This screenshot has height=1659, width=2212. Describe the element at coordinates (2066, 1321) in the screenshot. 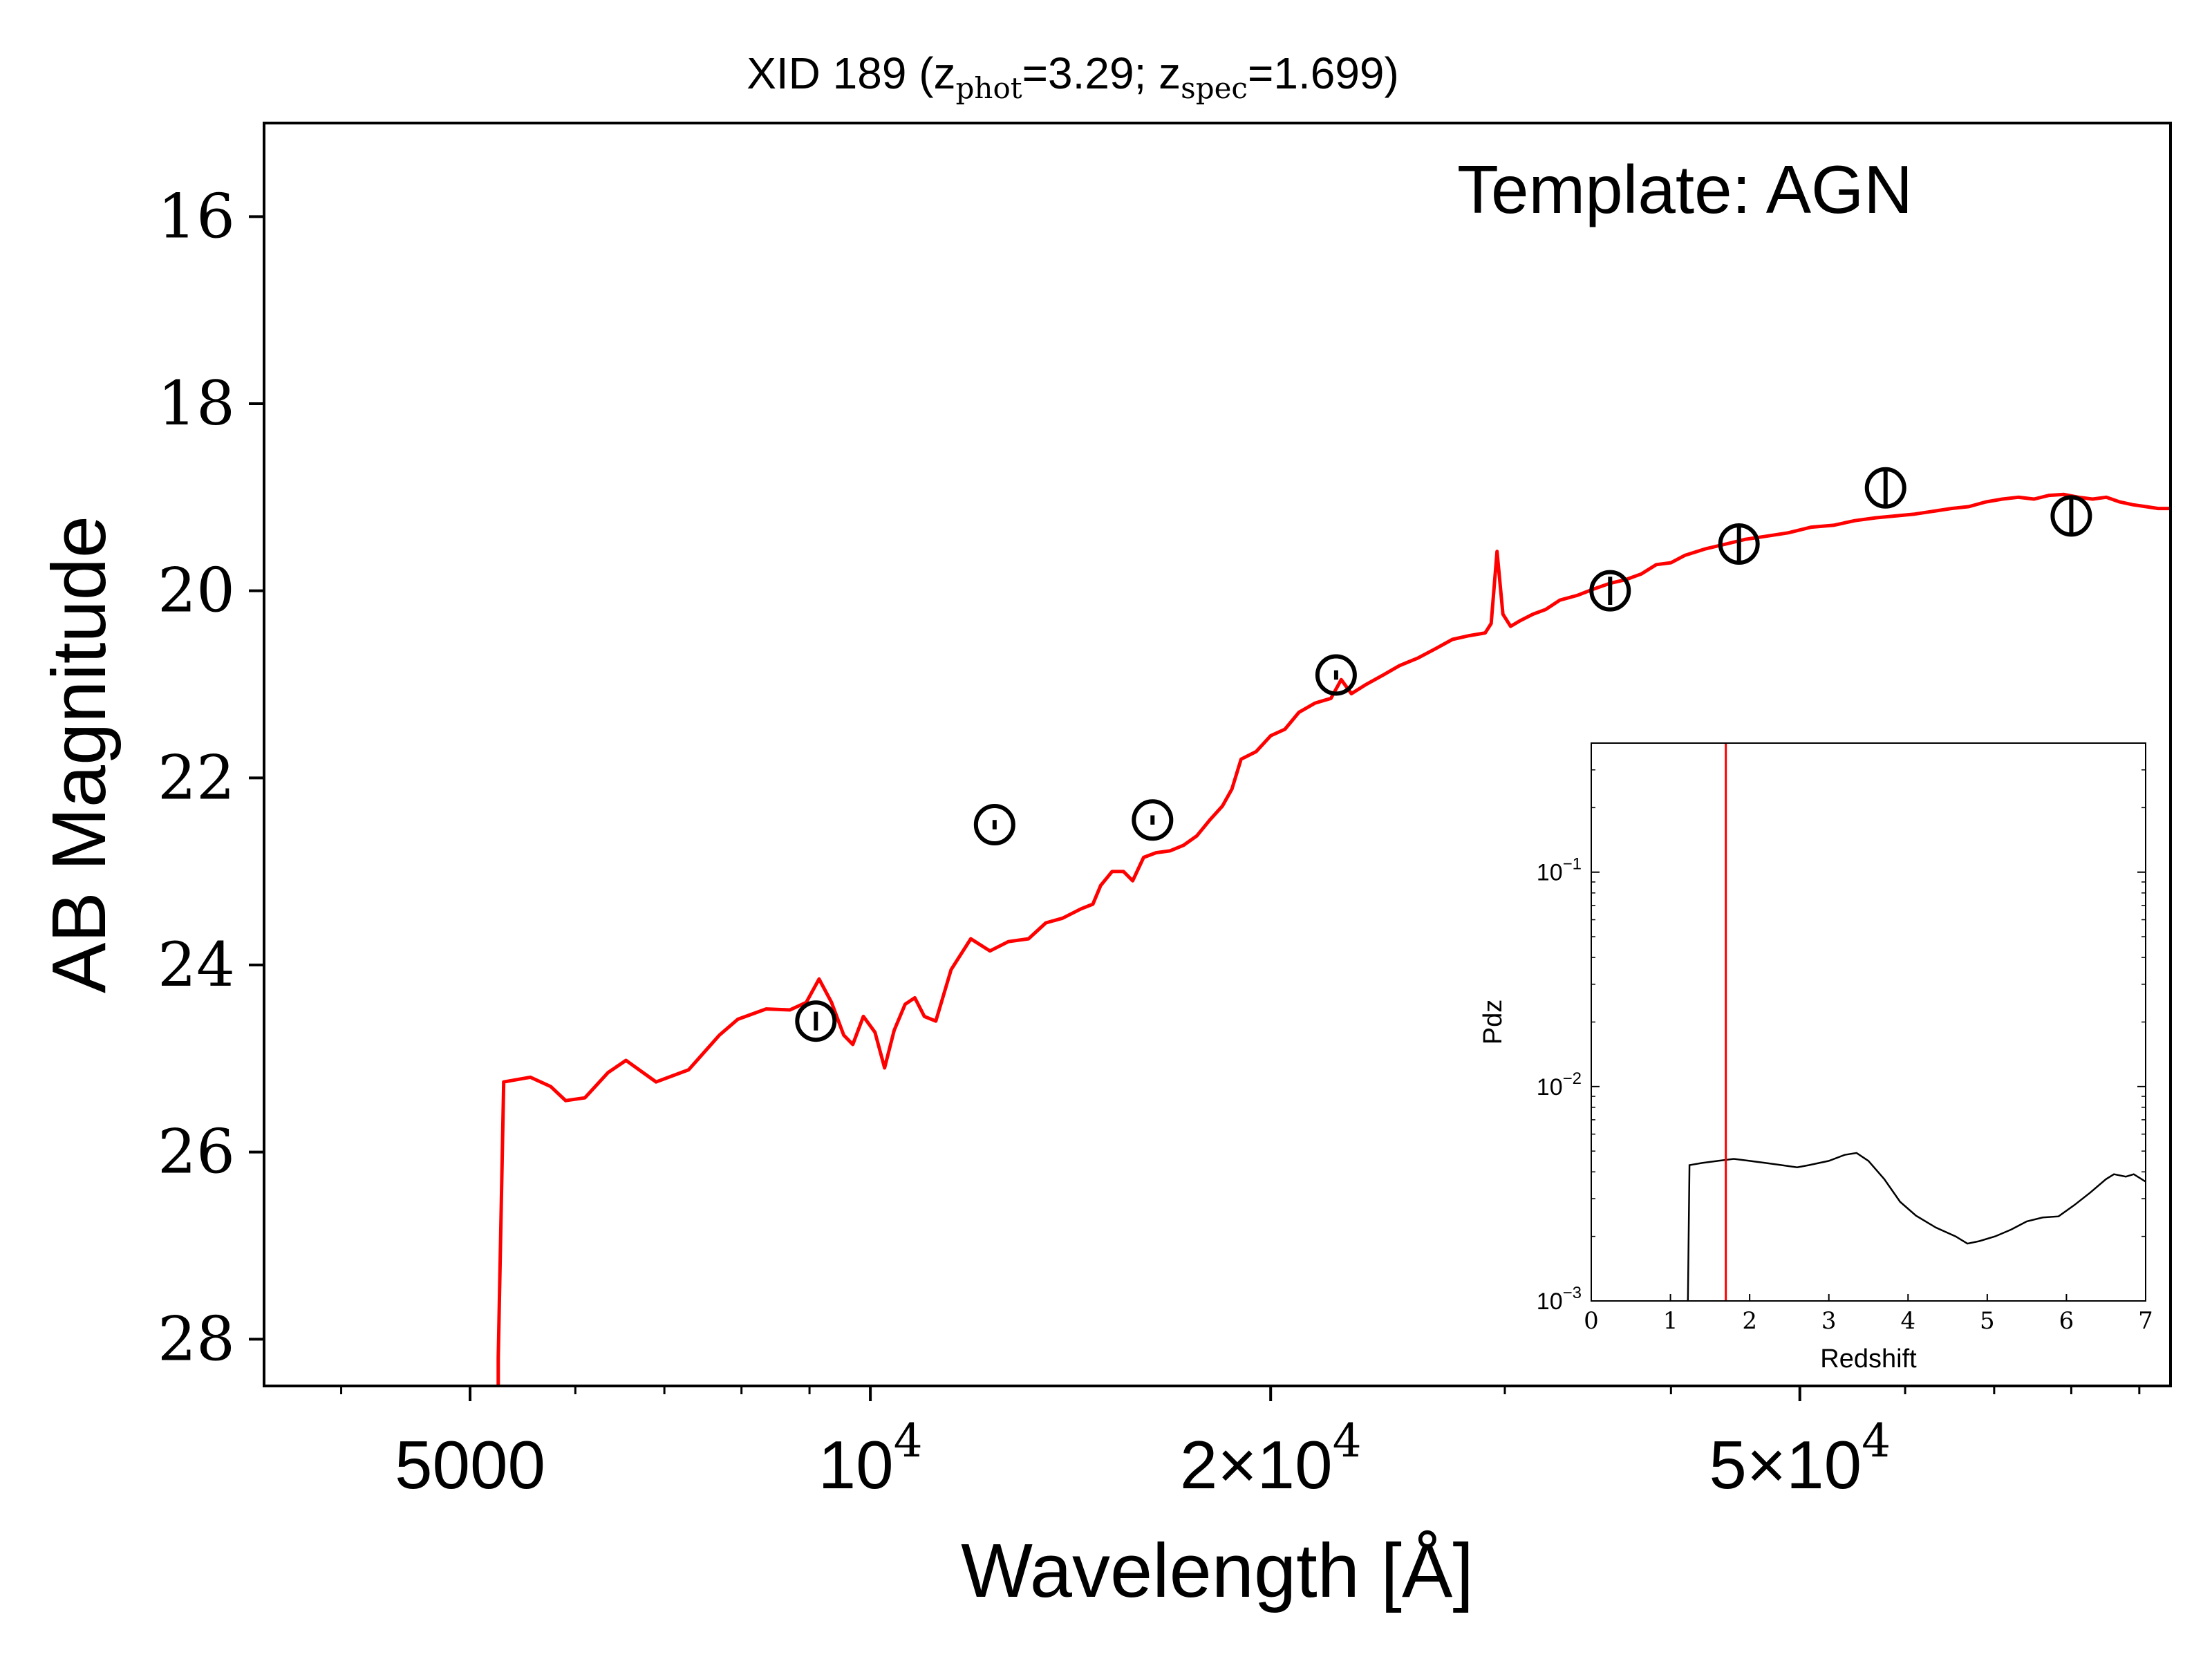

I see `inset-x-tick-label: 6` at that location.